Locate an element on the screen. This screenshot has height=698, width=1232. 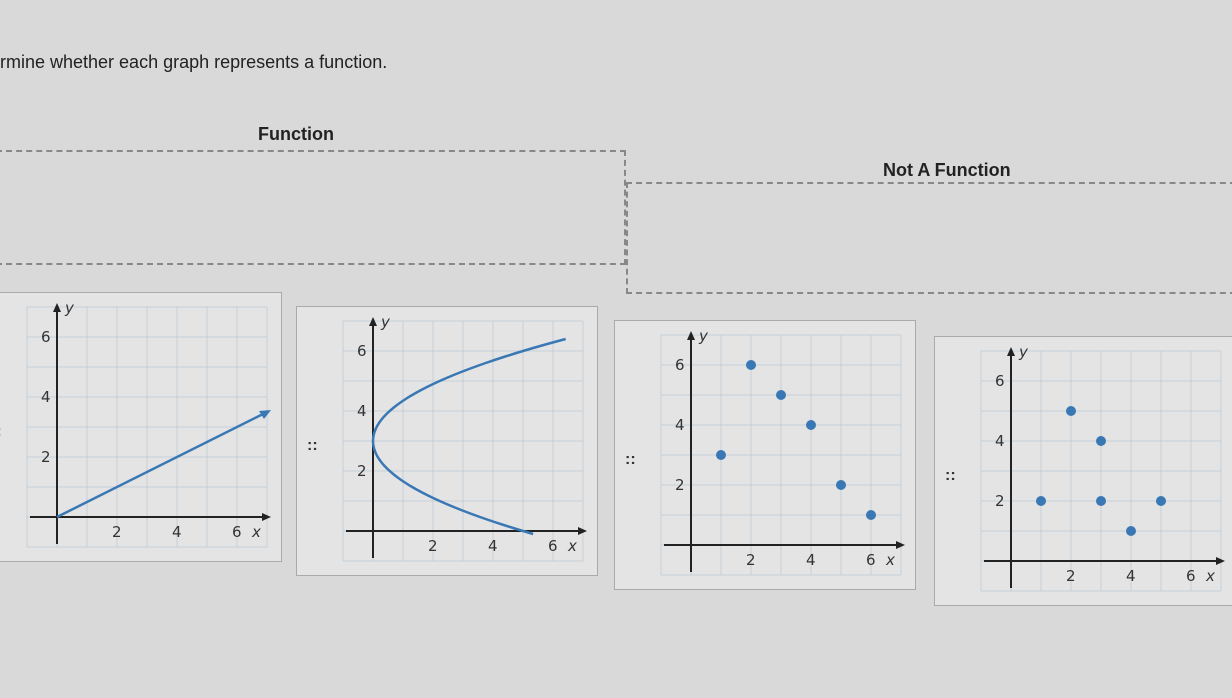
function-drop-zone is located at coordinates (313, 207).